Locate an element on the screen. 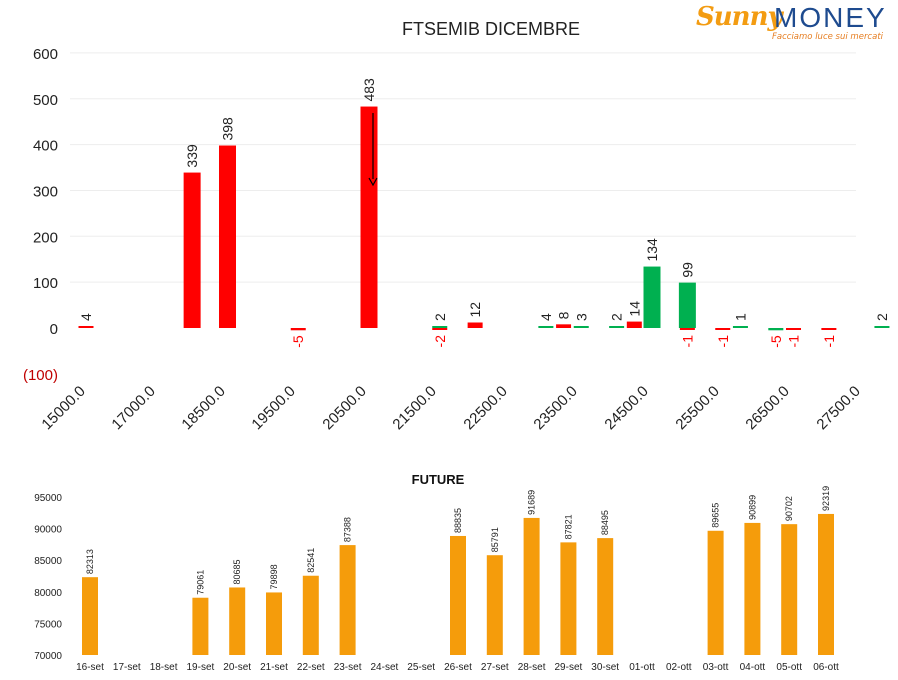 Image resolution: width=898 pixels, height=680 pixels. x-tick-label: 17000.0 is located at coordinates (133, 408).